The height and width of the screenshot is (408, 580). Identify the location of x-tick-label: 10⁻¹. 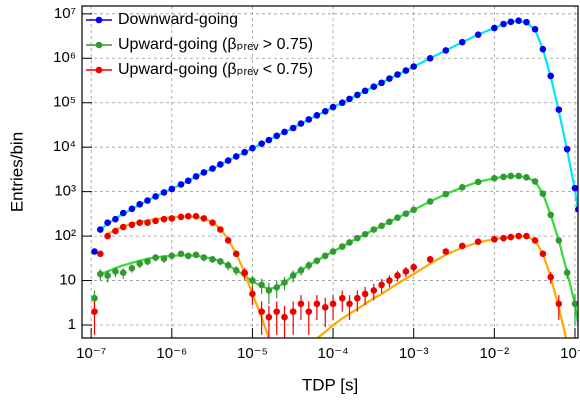
(570, 353).